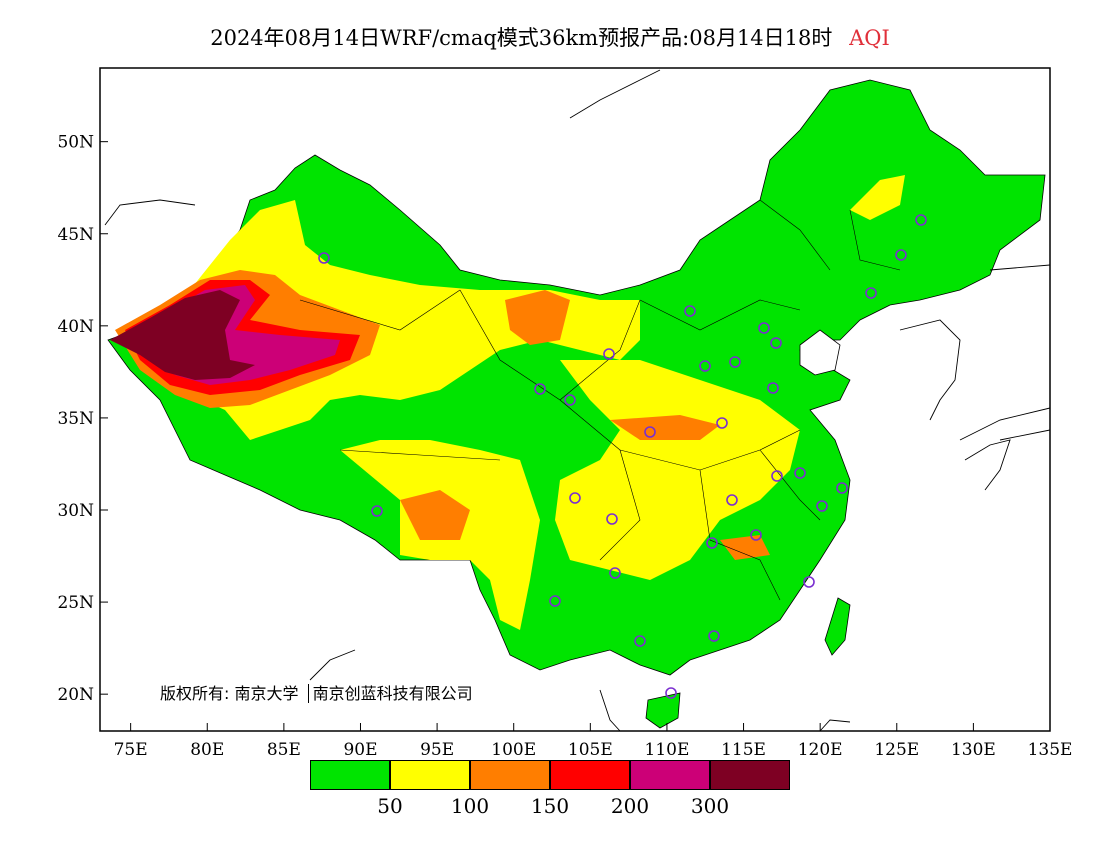  Describe the element at coordinates (470, 806) in the screenshot. I see `legend-label: 100` at that location.